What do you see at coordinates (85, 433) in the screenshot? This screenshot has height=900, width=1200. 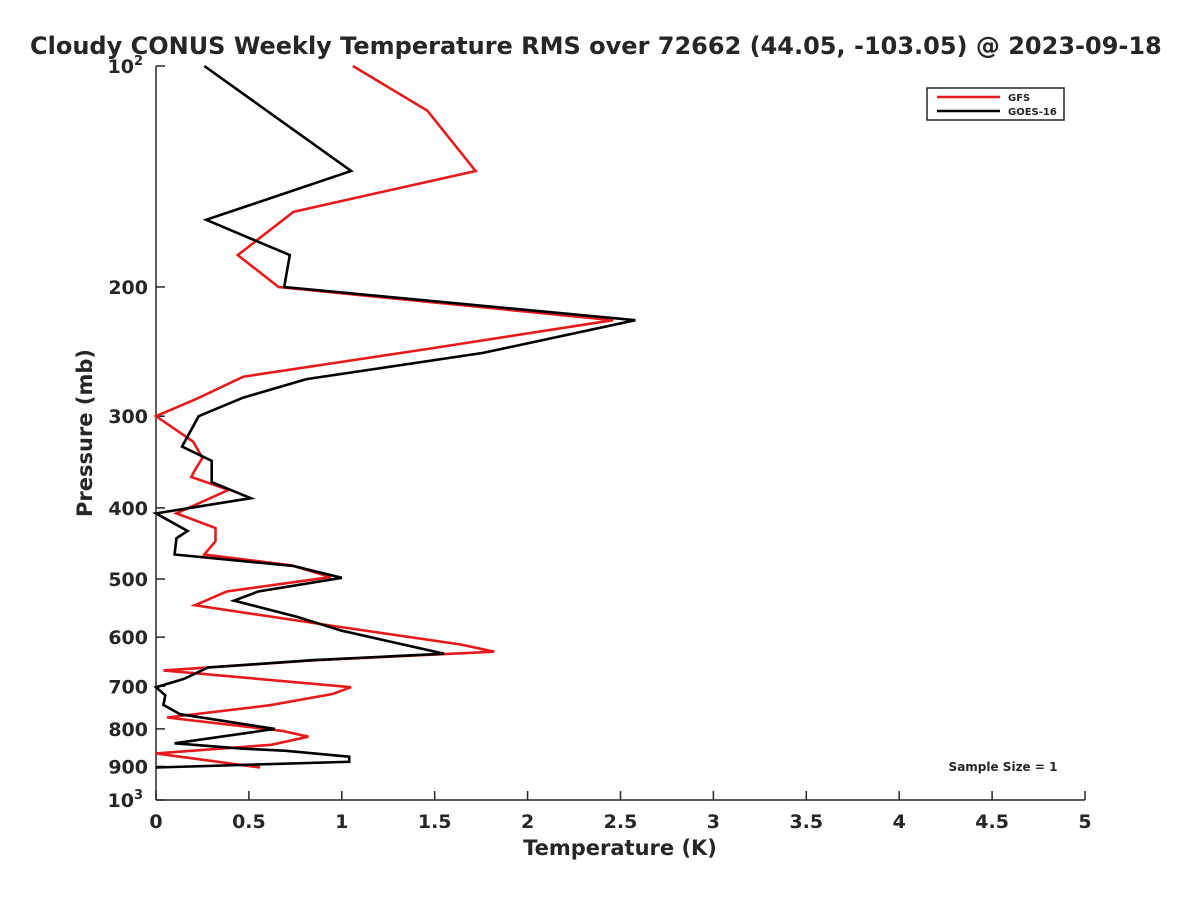 I see `y-axis-label: Pressure (mb)` at bounding box center [85, 433].